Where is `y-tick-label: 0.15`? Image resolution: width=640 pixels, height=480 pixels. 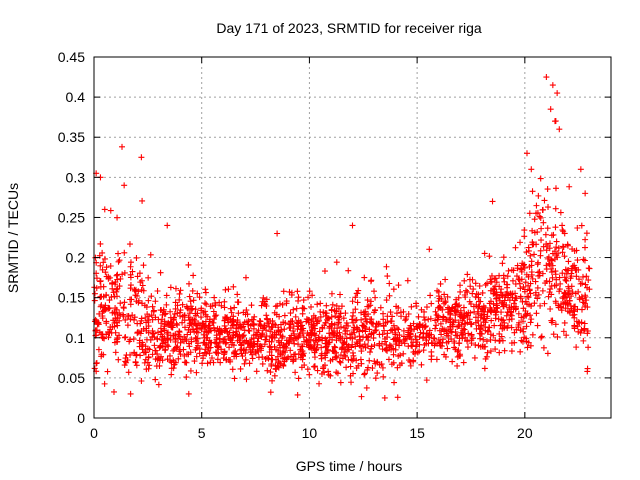 y-tick-label: 0.15 is located at coordinates (71, 298).